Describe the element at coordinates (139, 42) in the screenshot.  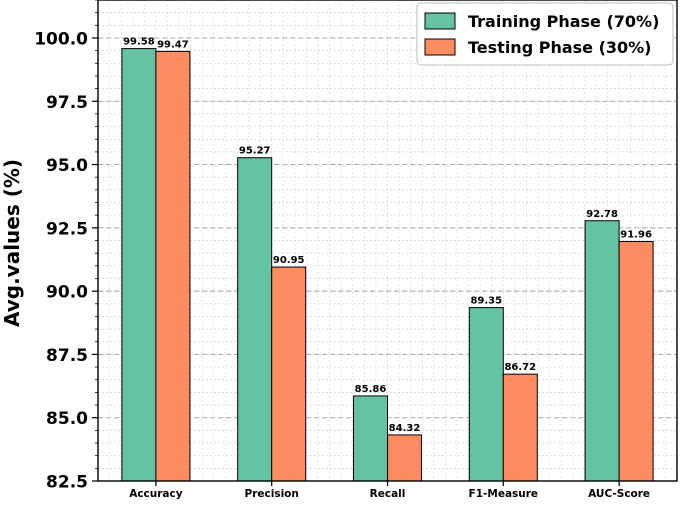
I see `bar-value-label: 99.58` at that location.